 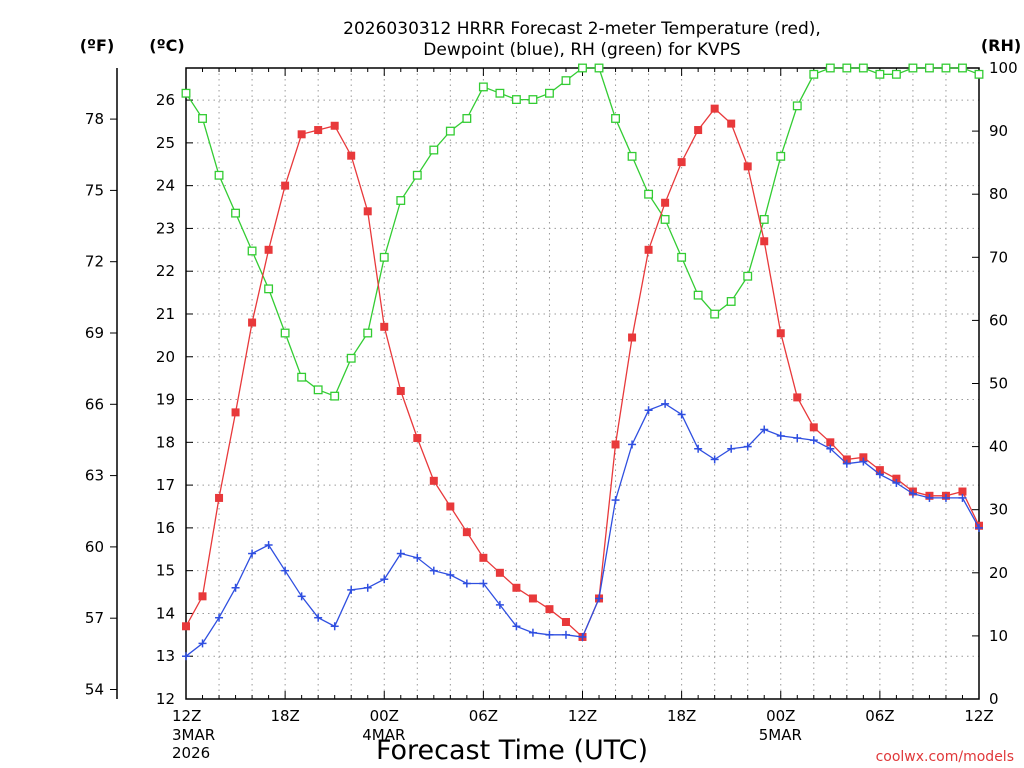 What do you see at coordinates (97, 45) in the screenshot?
I see `fahrenheit-axis-label: (ºF)` at bounding box center [97, 45].